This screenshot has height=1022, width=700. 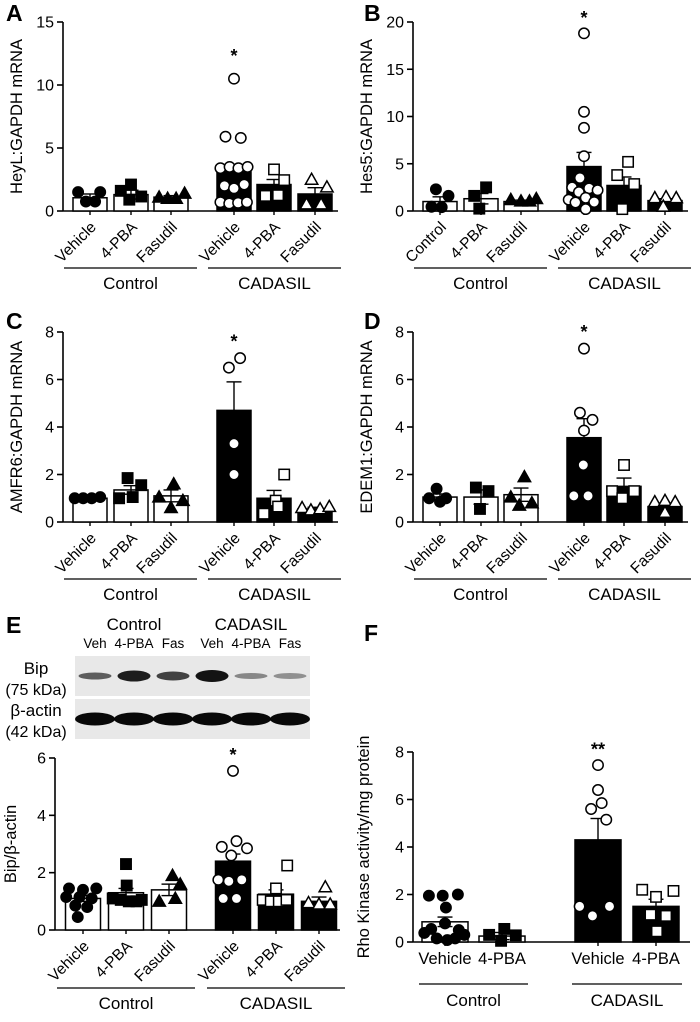 I want to click on y-tick-label: 8, so click(x=399, y=753).